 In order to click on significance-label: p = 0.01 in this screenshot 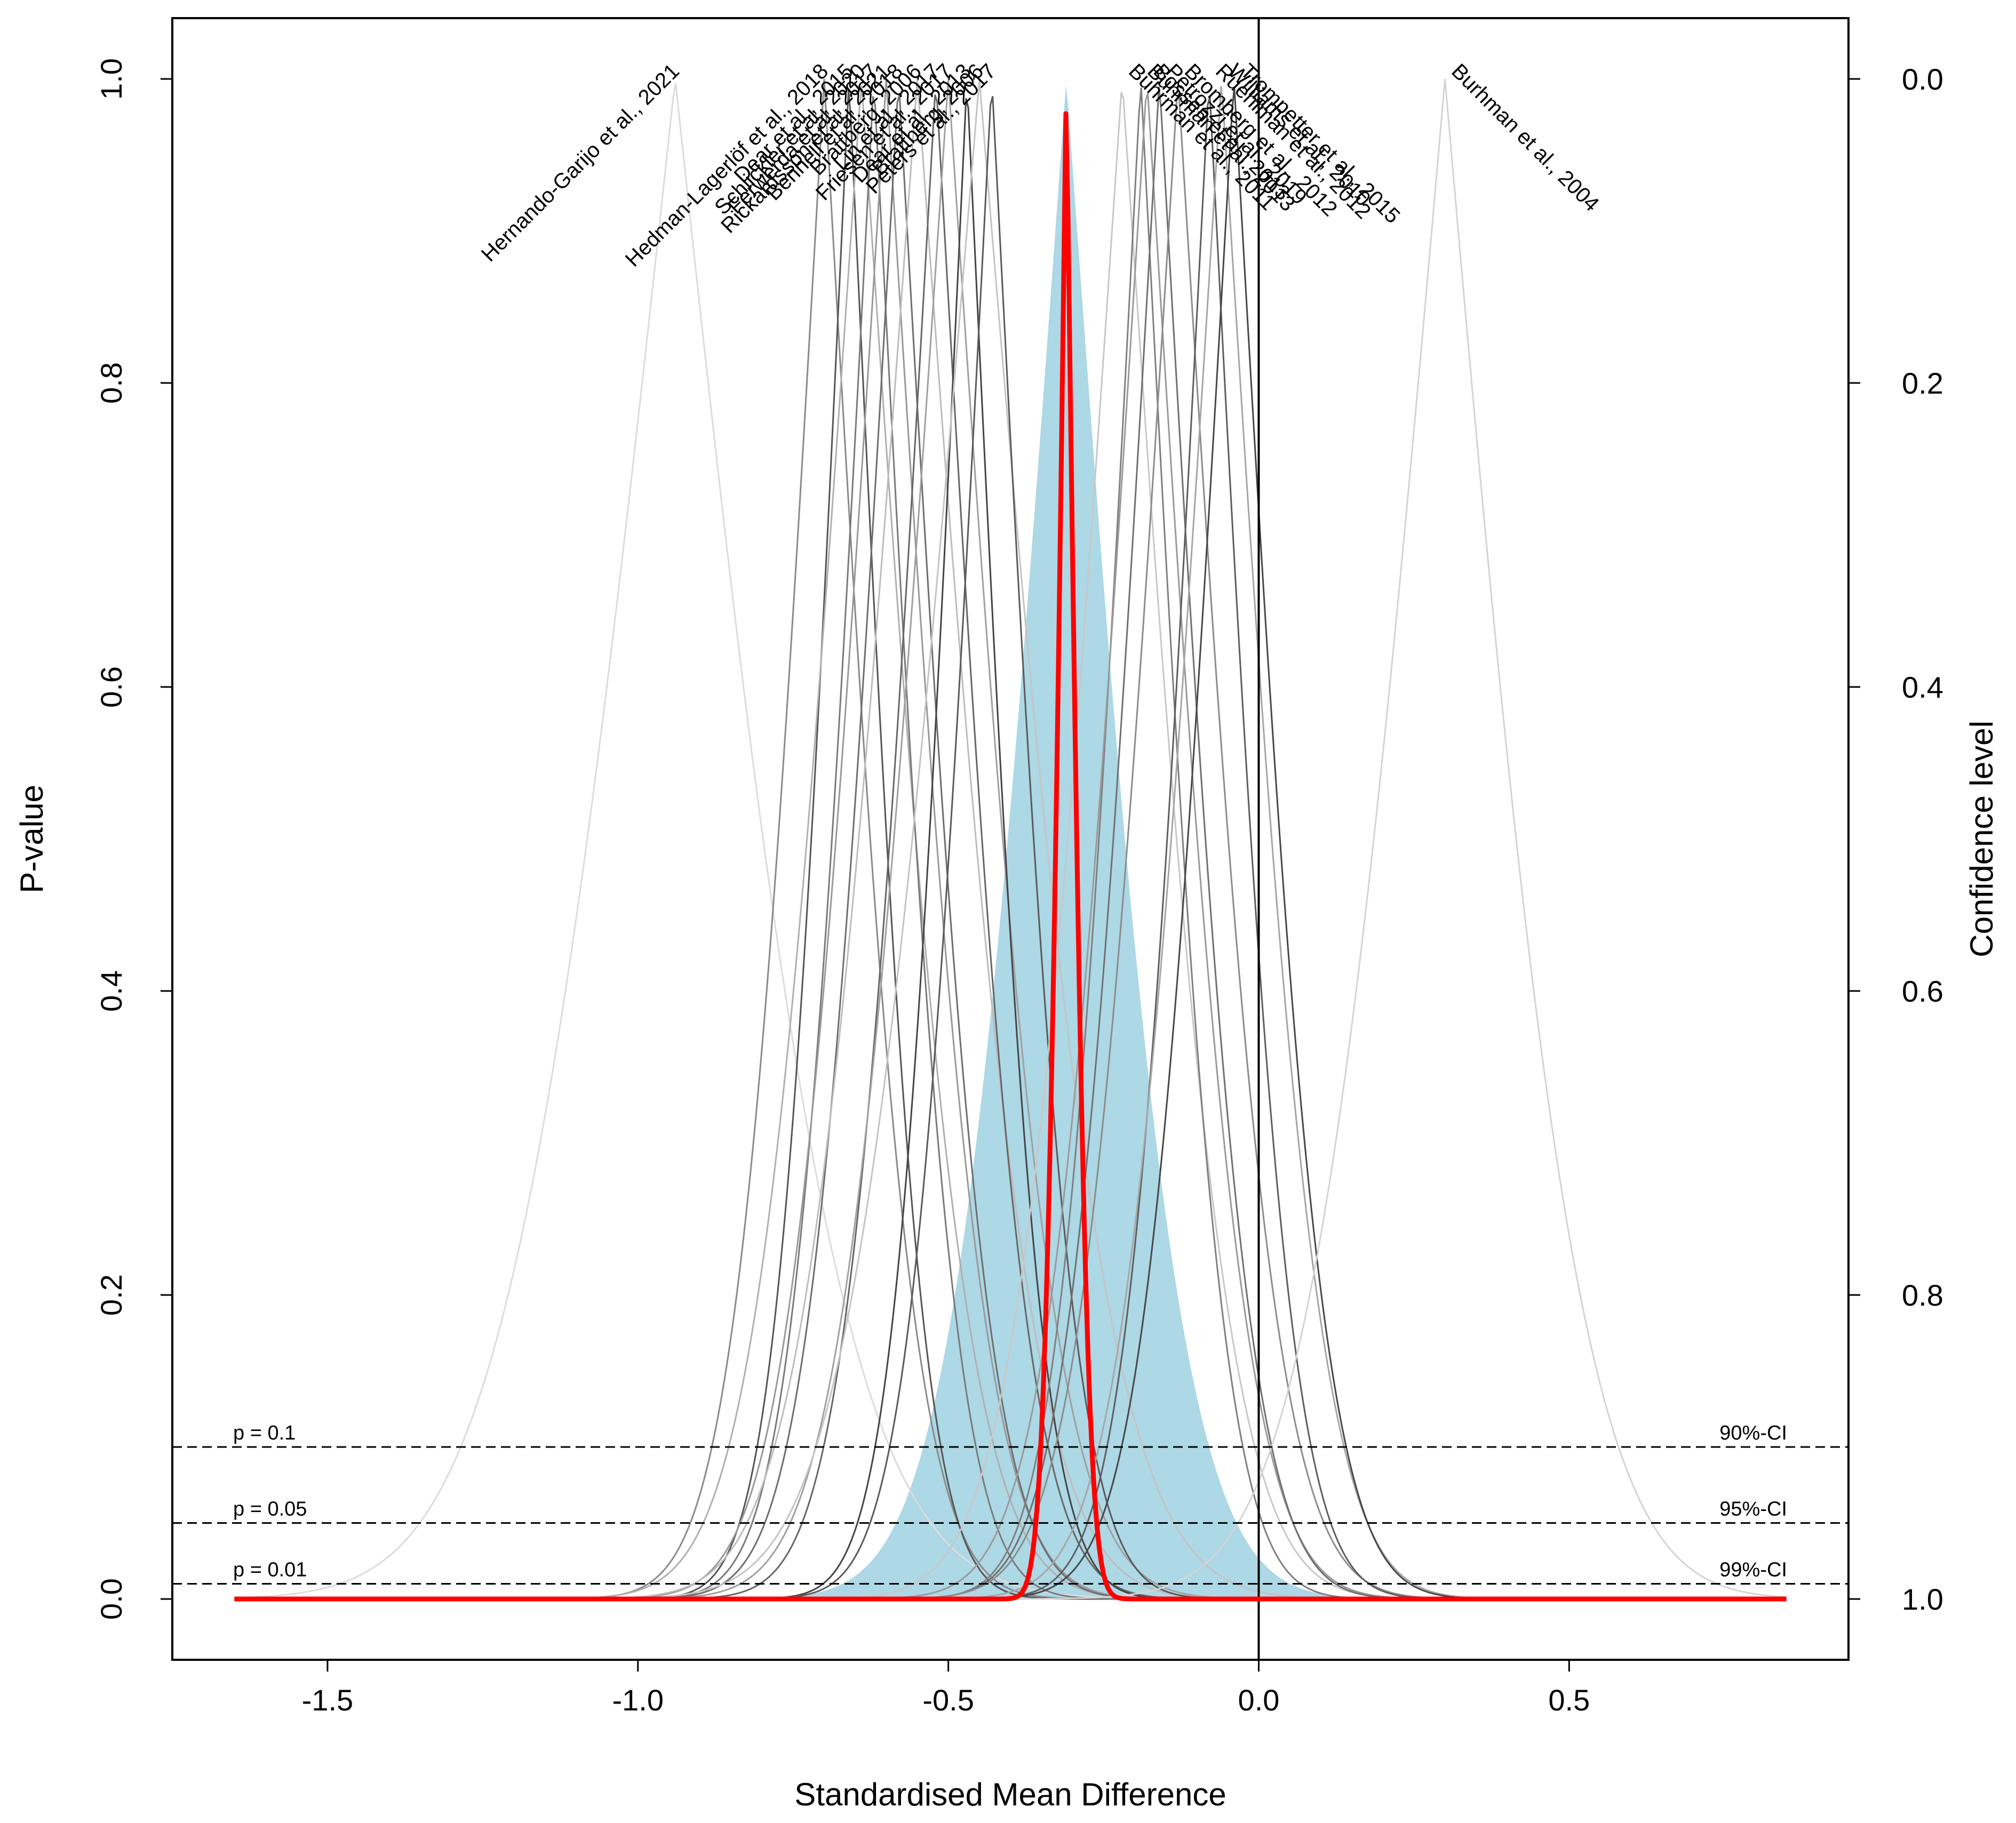, I will do `click(270, 1570)`.